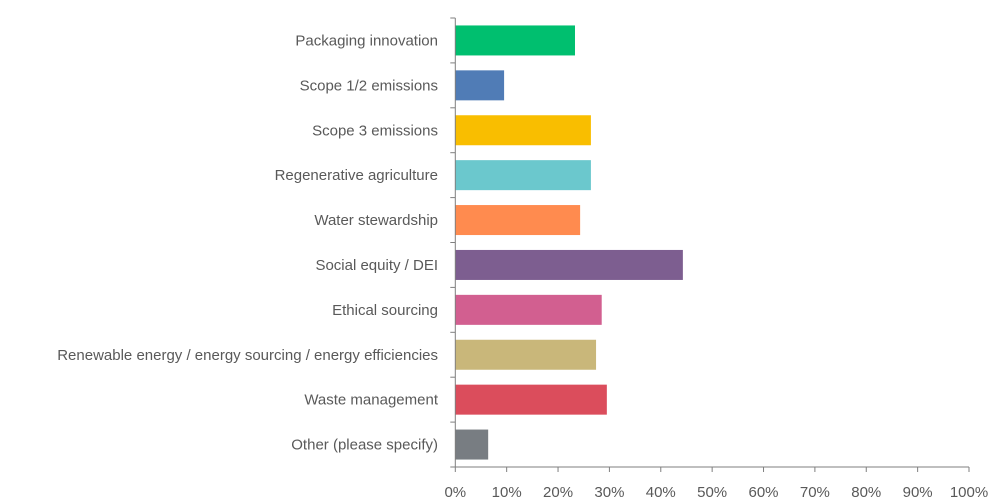 Image resolution: width=1005 pixels, height=504 pixels. I want to click on x-tick-label: 0%, so click(455, 492).